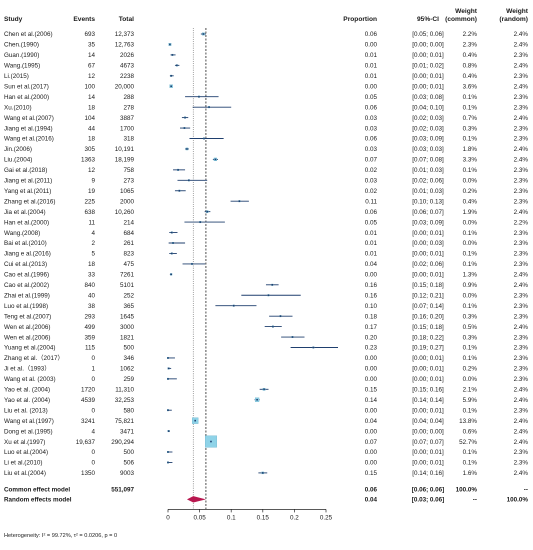  I want to click on study-total: 32,253, so click(125, 400).